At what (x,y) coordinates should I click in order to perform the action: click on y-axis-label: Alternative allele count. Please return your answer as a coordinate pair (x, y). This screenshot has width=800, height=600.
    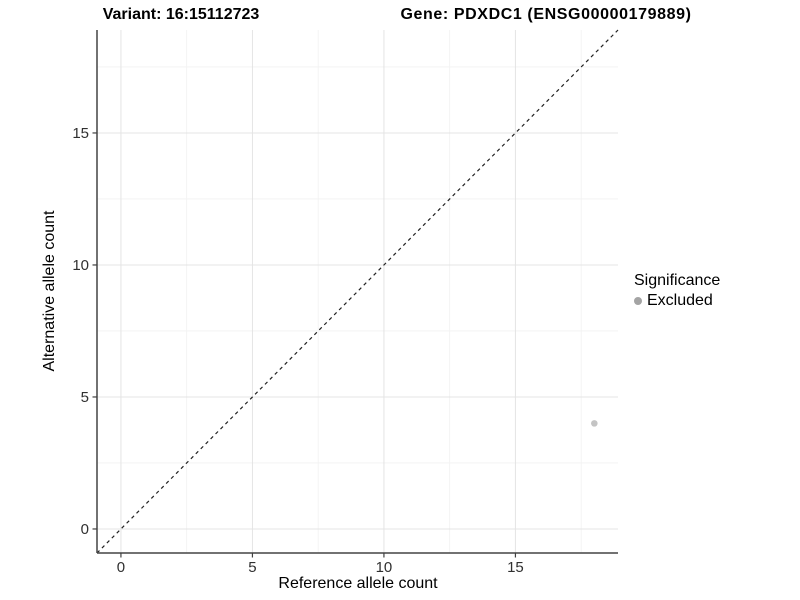
    Looking at the image, I should click on (49, 291).